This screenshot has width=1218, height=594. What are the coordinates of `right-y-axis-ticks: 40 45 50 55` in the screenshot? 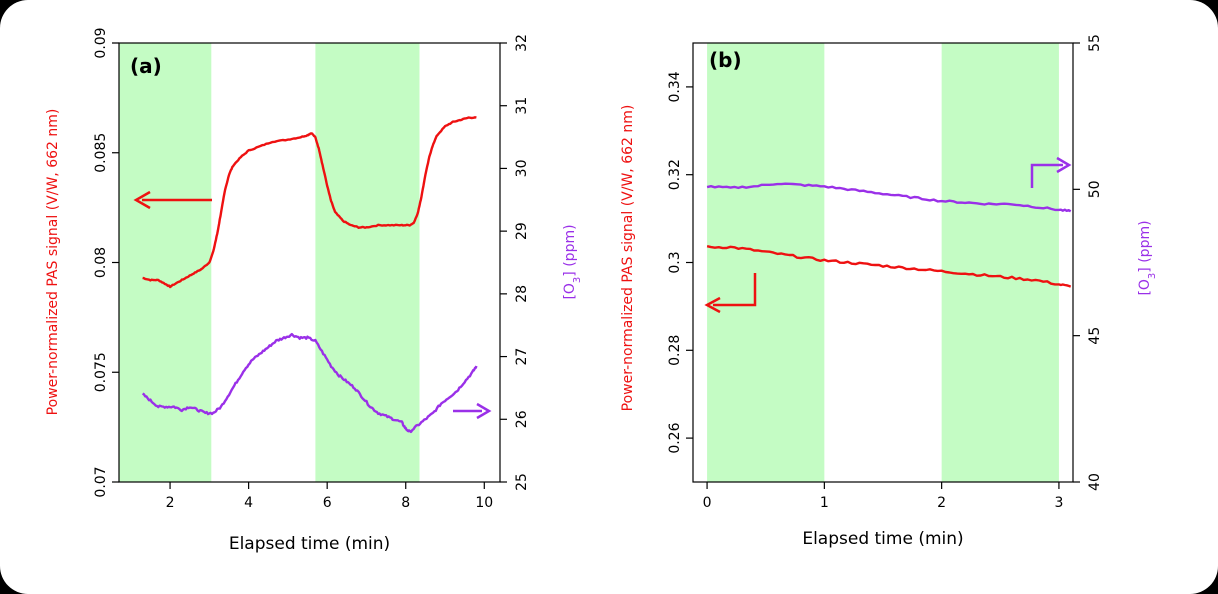 It's located at (1088, 262).